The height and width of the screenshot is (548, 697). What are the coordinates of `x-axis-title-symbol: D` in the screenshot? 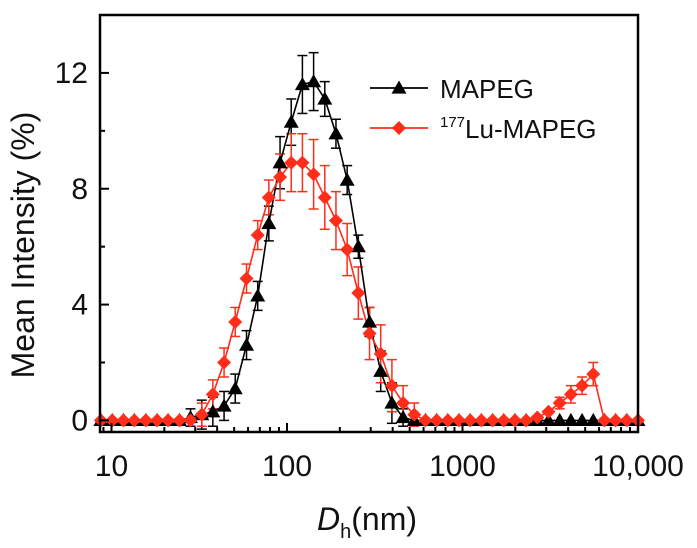 It's located at (328, 519).